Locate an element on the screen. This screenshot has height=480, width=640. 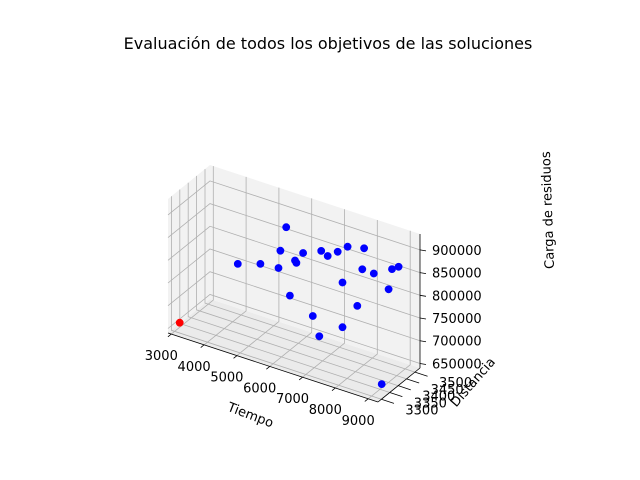
back-pane is located at coordinates (315, 266).